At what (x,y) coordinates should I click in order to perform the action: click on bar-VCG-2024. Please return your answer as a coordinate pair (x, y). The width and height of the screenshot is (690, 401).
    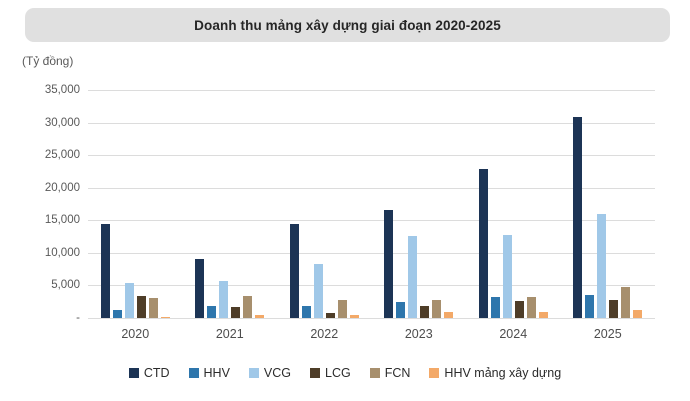
    Looking at the image, I should click on (507, 276).